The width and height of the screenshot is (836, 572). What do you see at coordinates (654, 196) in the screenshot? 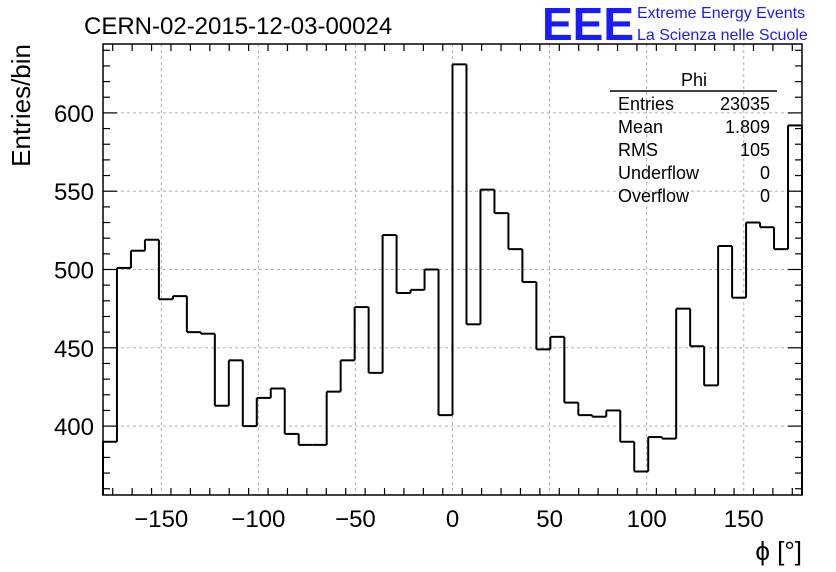
I see `stats-row-label: Overflow` at bounding box center [654, 196].